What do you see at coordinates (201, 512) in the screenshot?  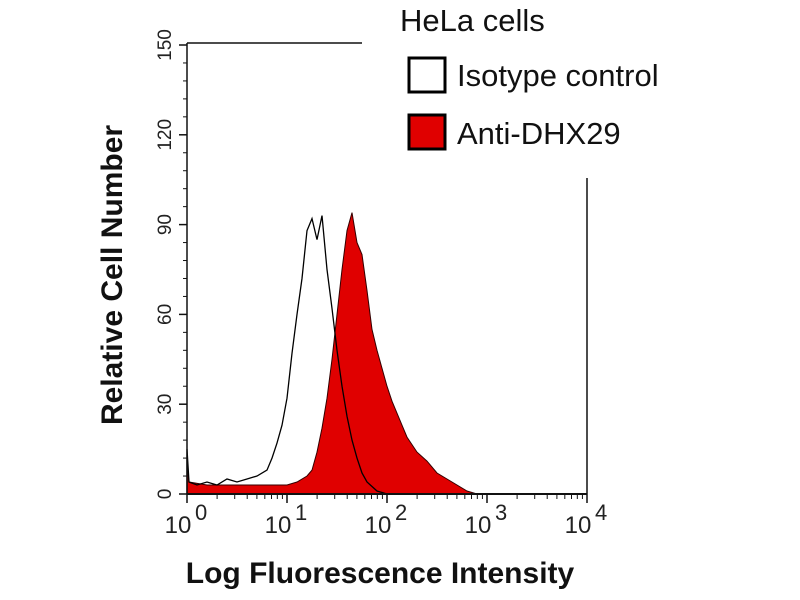 I see `x-tick-exponent: 0` at bounding box center [201, 512].